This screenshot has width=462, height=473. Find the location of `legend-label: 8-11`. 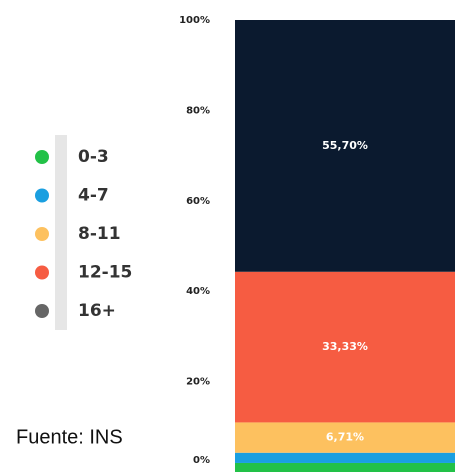

legend-label: 8-11 is located at coordinates (99, 234).